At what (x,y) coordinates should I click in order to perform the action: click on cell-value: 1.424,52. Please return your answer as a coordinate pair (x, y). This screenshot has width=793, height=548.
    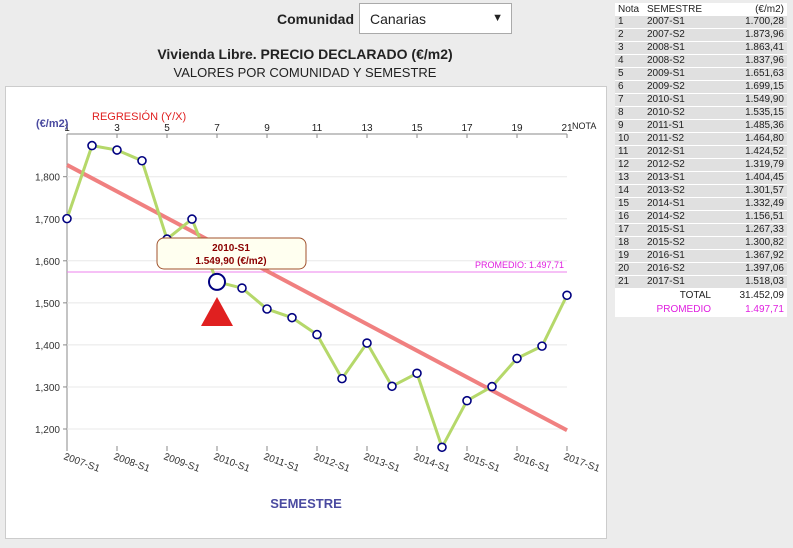
    Looking at the image, I should click on (764, 151).